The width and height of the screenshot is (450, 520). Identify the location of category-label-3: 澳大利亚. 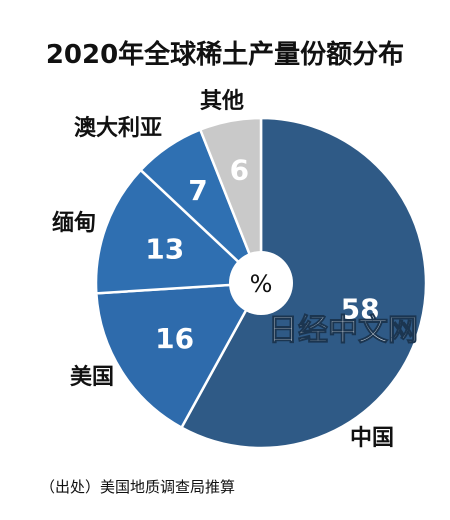
(118, 128).